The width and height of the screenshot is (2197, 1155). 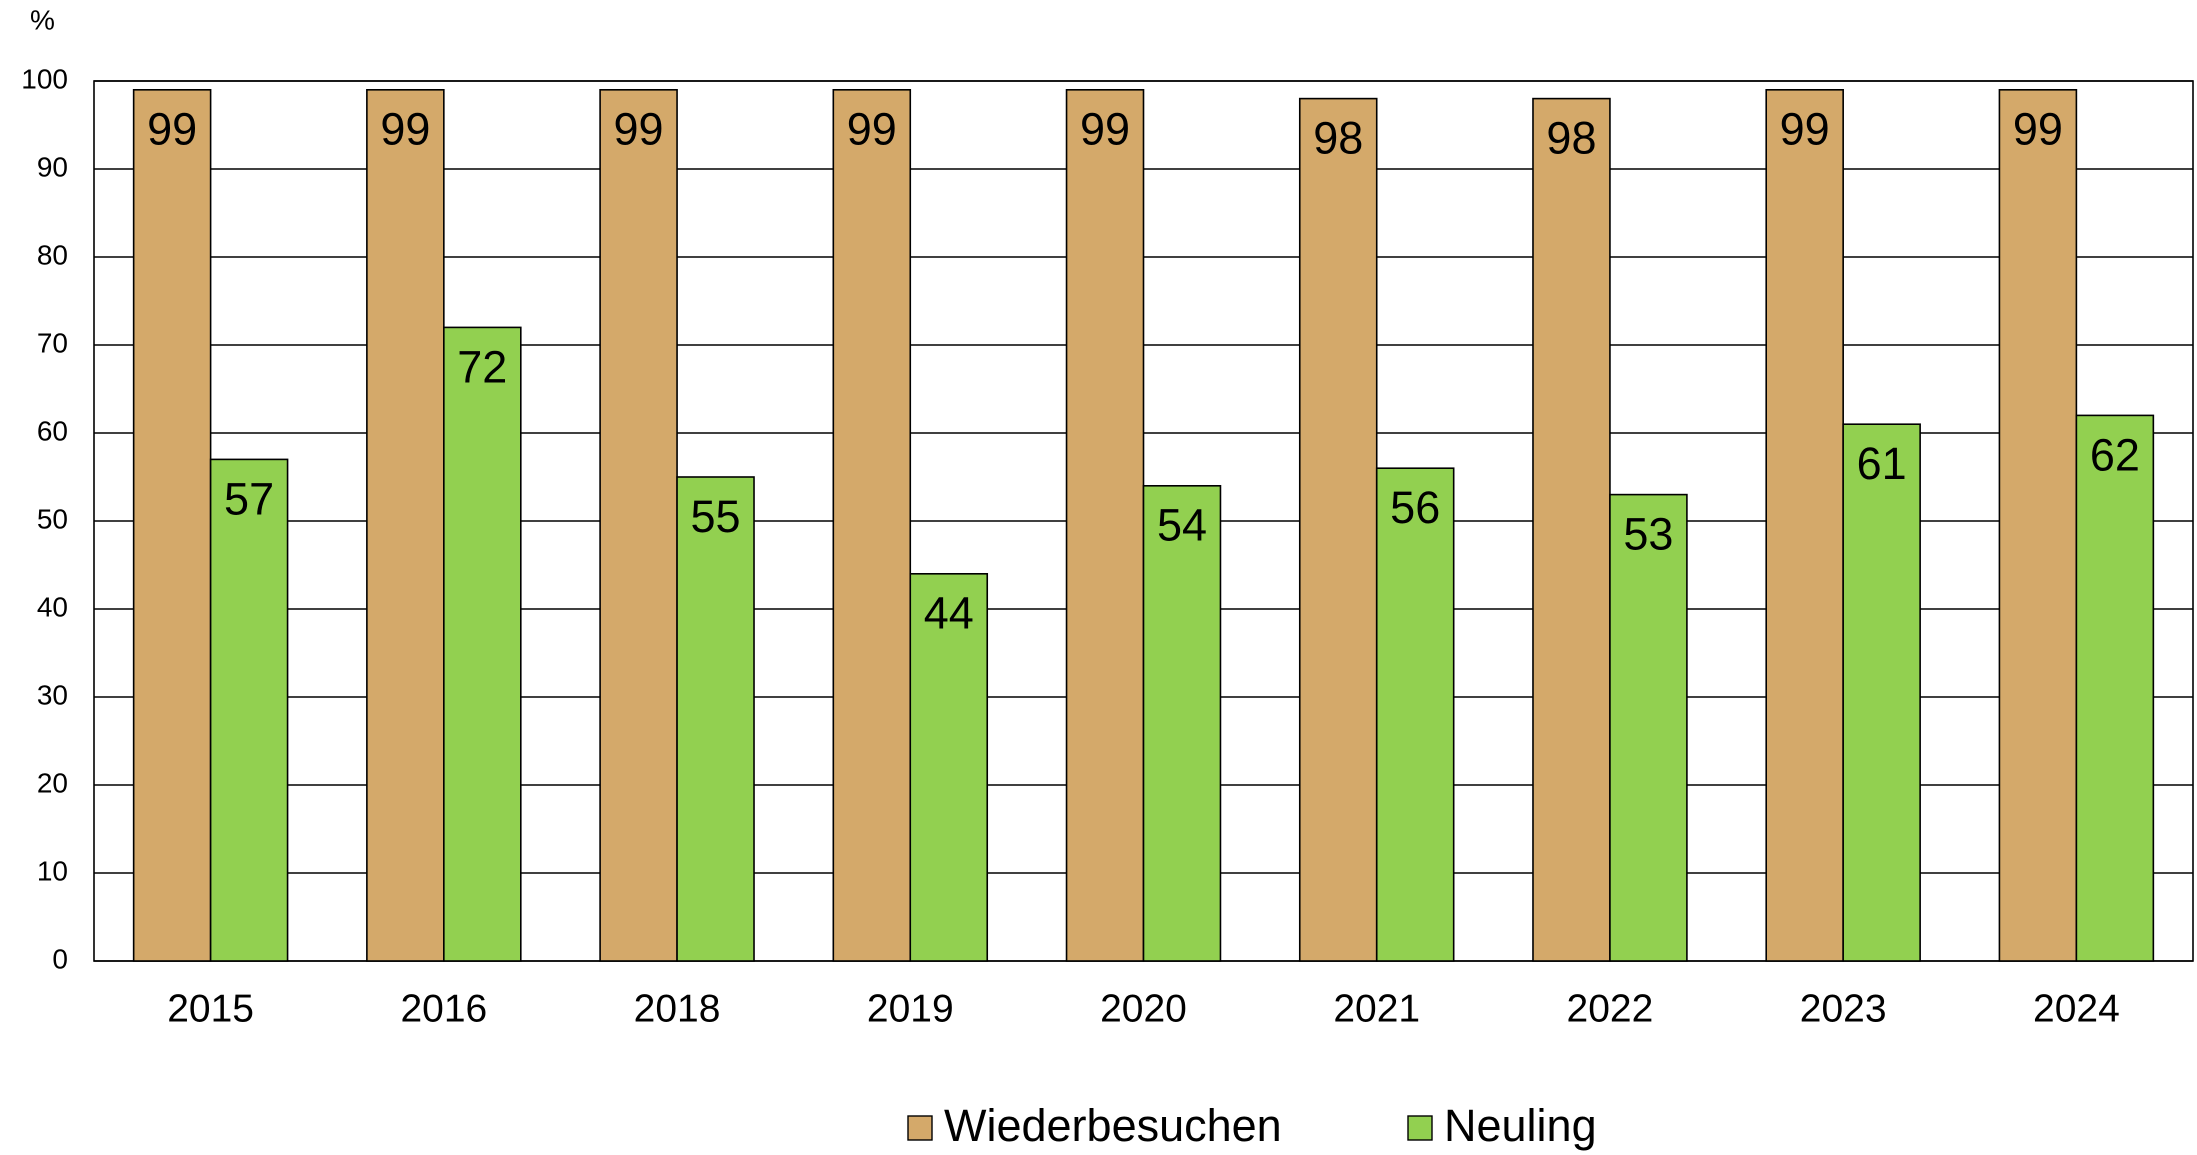 What do you see at coordinates (52, 518) in the screenshot?
I see `y-tick-label: 50` at bounding box center [52, 518].